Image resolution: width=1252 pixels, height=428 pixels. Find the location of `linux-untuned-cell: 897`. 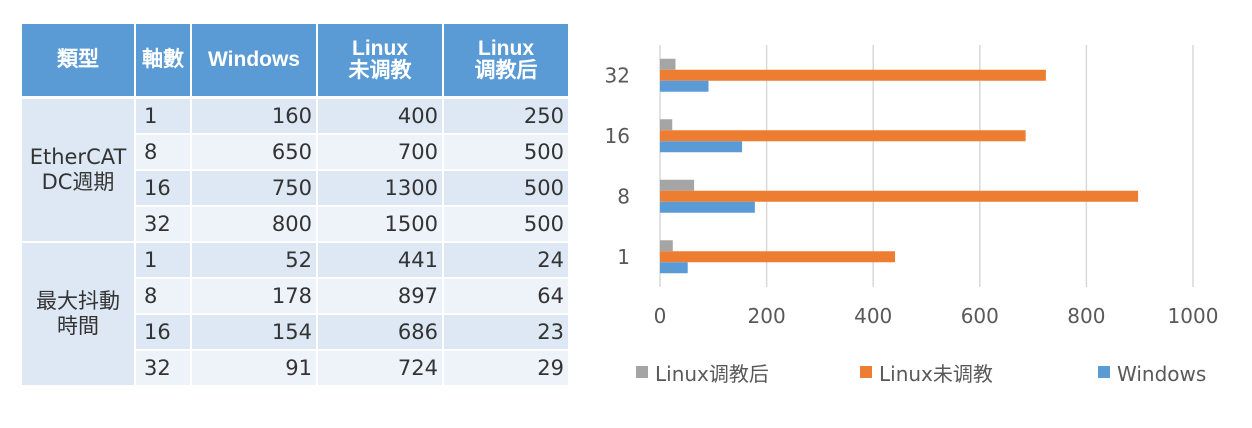

linux-untuned-cell: 897 is located at coordinates (380, 296).